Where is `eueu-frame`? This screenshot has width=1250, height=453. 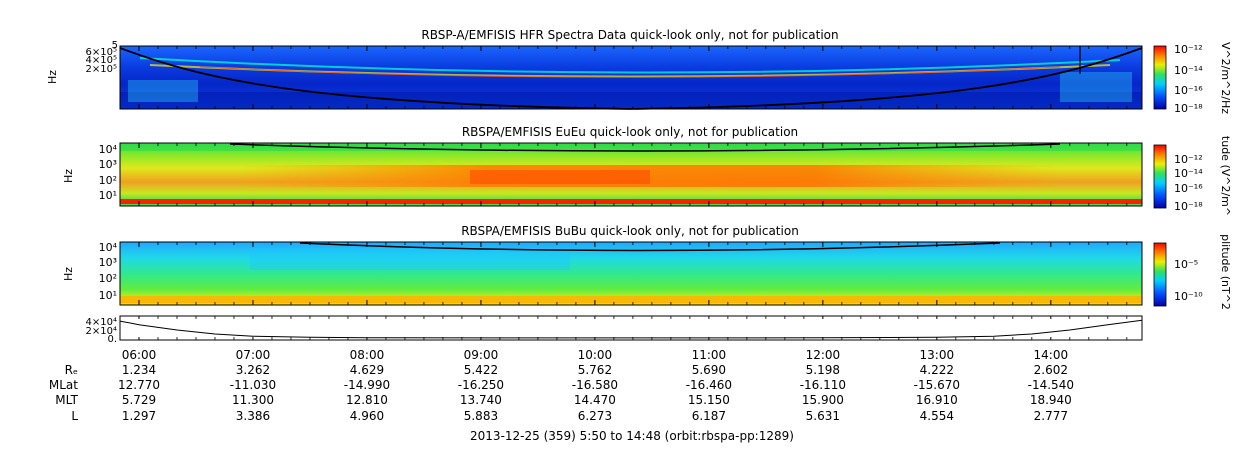 eueu-frame is located at coordinates (631, 174).